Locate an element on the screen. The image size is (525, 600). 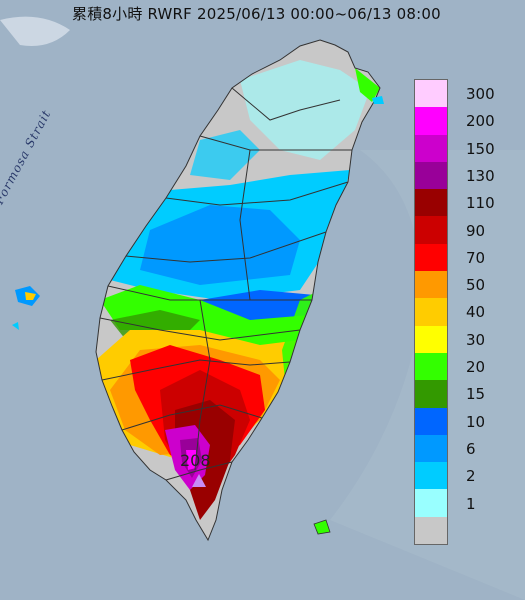
legend-label: 110 is located at coordinates (480, 203).